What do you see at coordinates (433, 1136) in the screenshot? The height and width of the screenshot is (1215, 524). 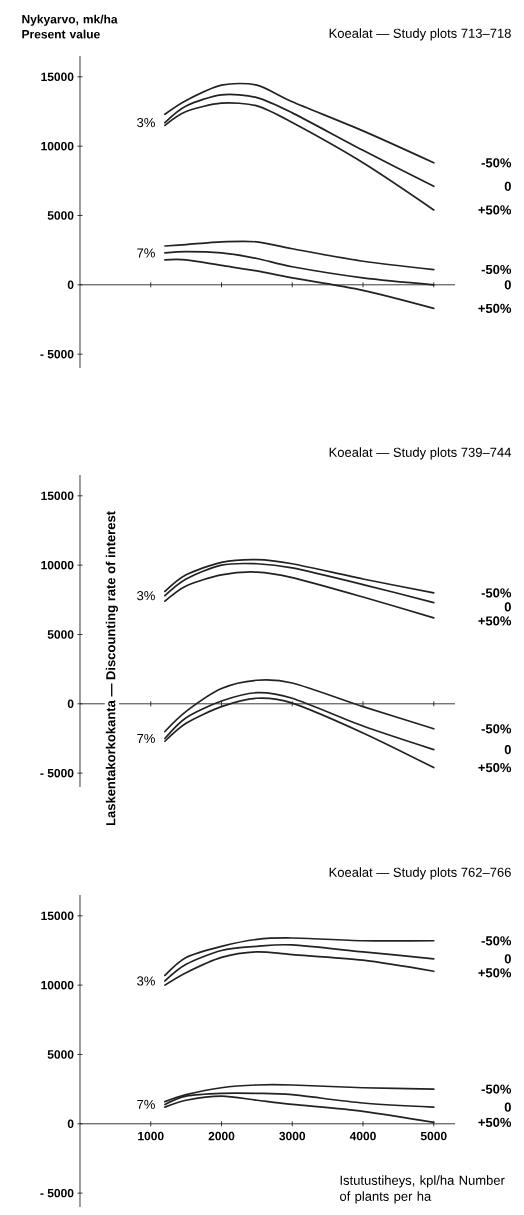 I see `x-tick-label: 5000` at bounding box center [433, 1136].